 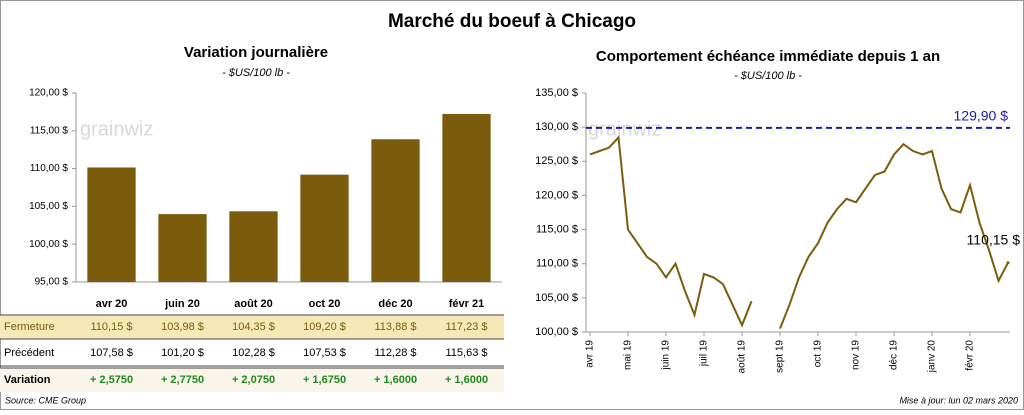 I want to click on source: Source: CME Group, so click(x=45, y=400).